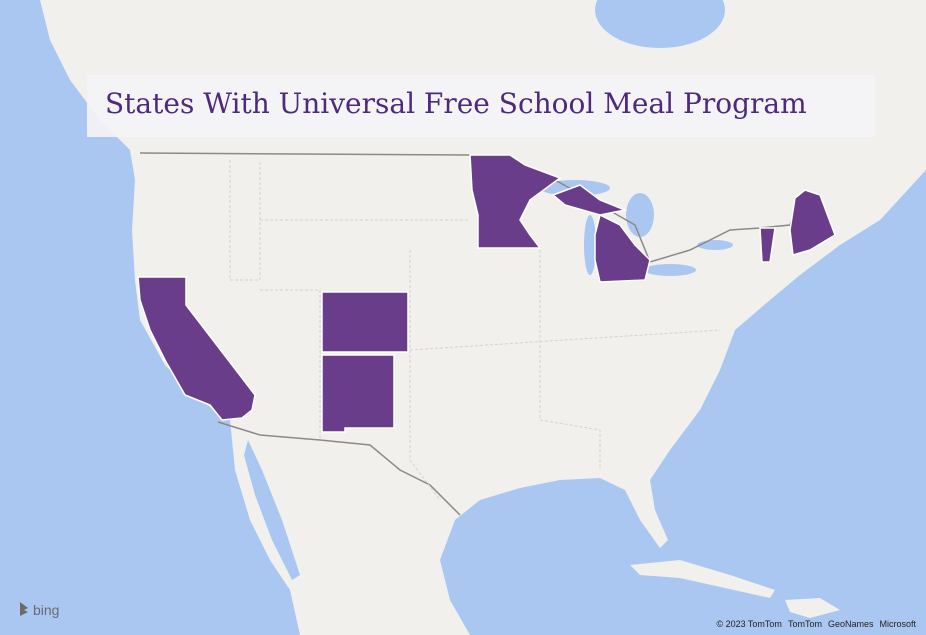 The image size is (926, 635). I want to click on gulf-of-california, so click(272, 510).